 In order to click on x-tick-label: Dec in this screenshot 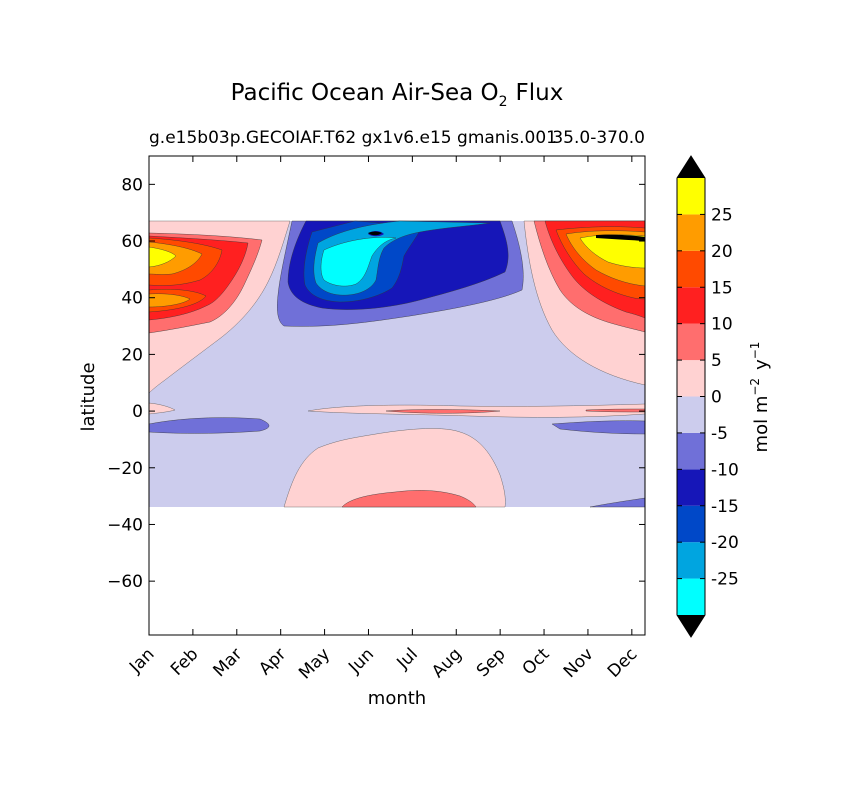, I will do `click(622, 662)`.